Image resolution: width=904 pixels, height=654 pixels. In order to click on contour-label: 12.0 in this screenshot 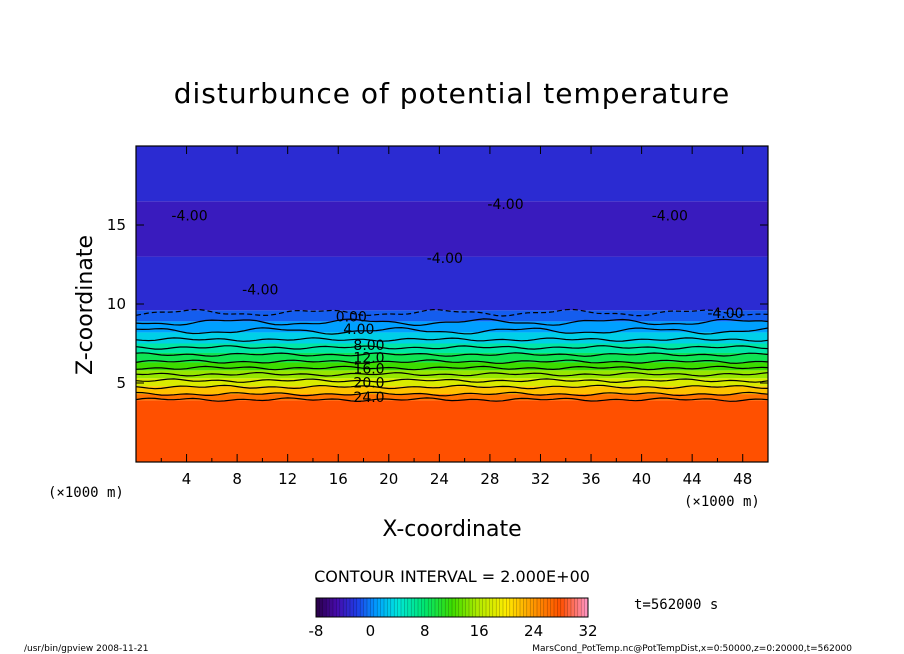, I will do `click(368, 358)`.